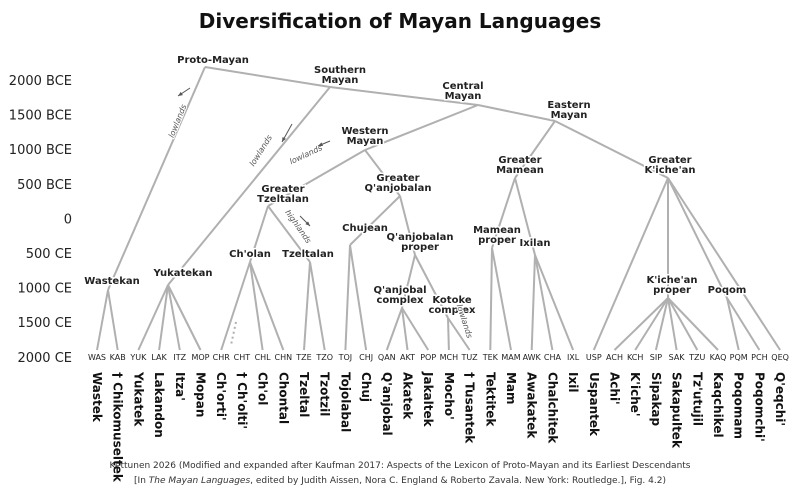  I want to click on node-label-line: Poqom, so click(727, 290).